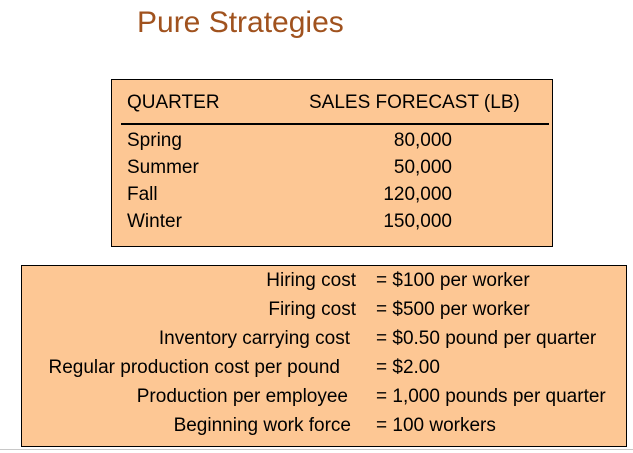 Image resolution: width=633 pixels, height=453 pixels. Describe the element at coordinates (312, 309) in the screenshot. I see `cost-label: Firing cost` at that location.